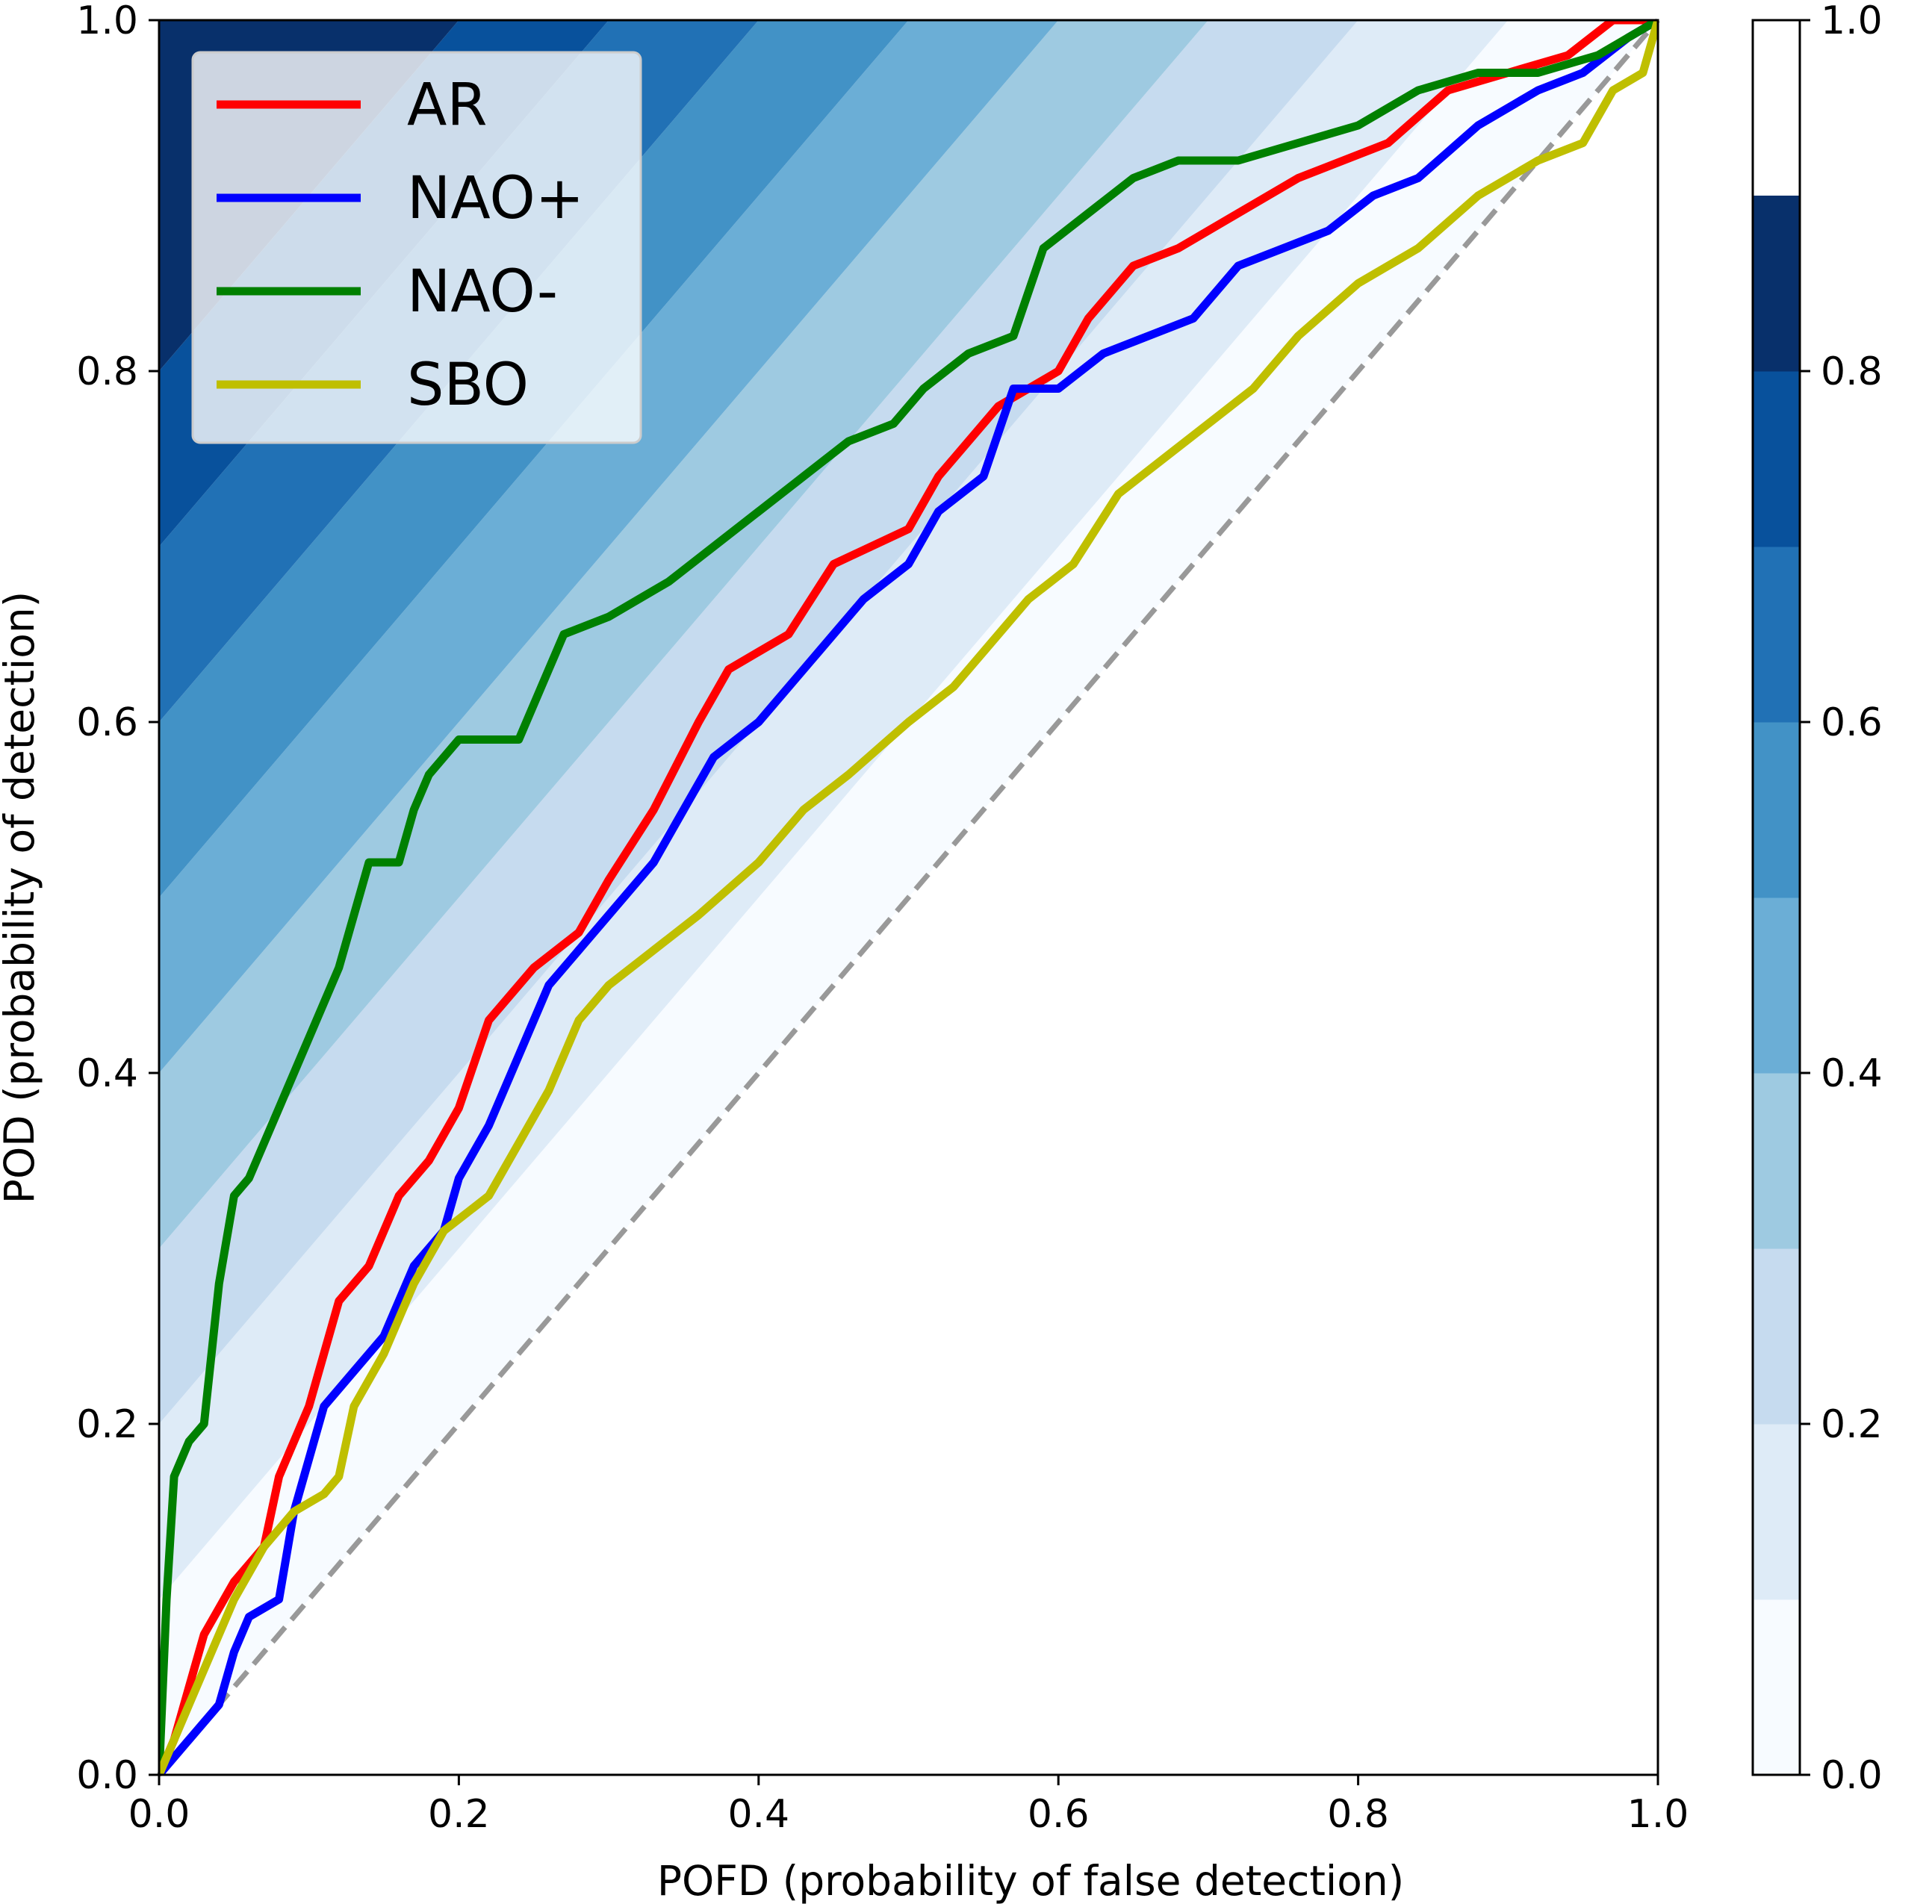 The width and height of the screenshot is (1932, 1904). What do you see at coordinates (107, 371) in the screenshot?
I see `y-tick-label: 0.8` at bounding box center [107, 371].